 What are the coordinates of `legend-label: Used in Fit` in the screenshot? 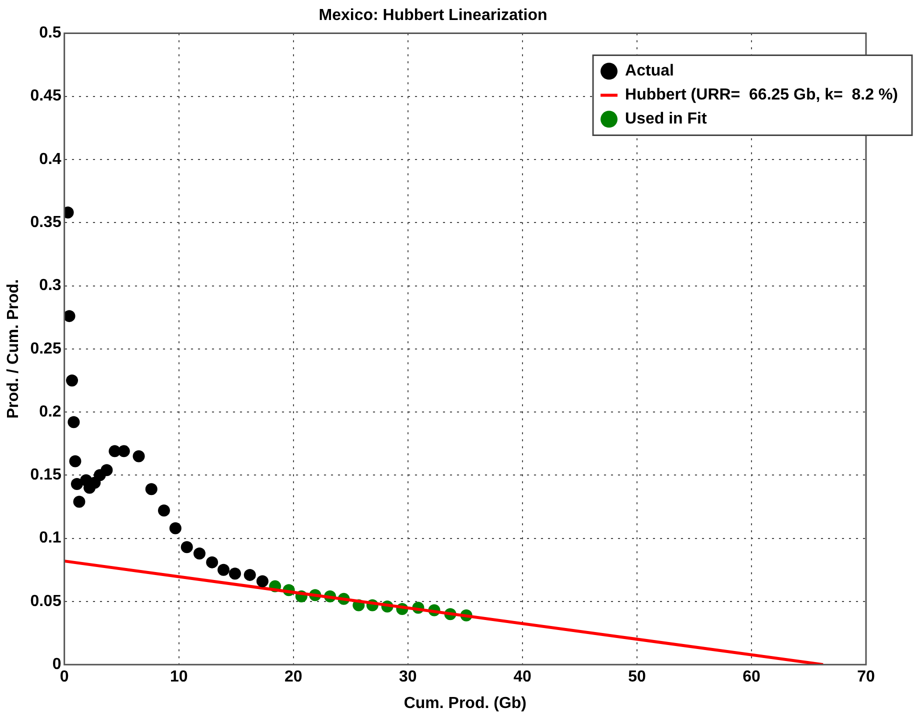 It's located at (666, 119).